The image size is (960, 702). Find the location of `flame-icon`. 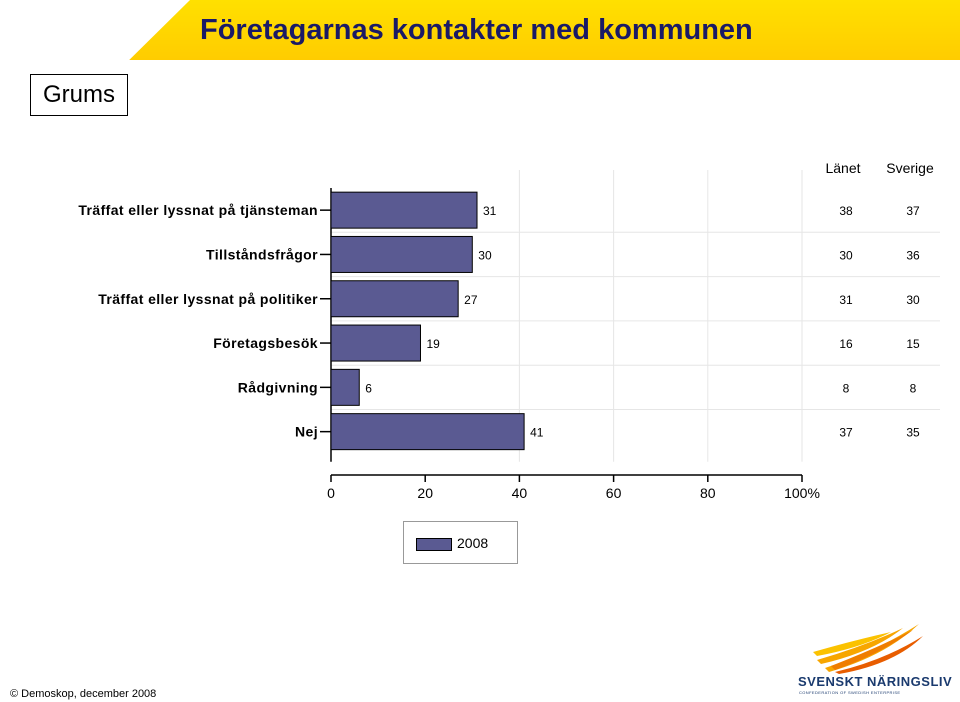

flame-icon is located at coordinates (868, 649).